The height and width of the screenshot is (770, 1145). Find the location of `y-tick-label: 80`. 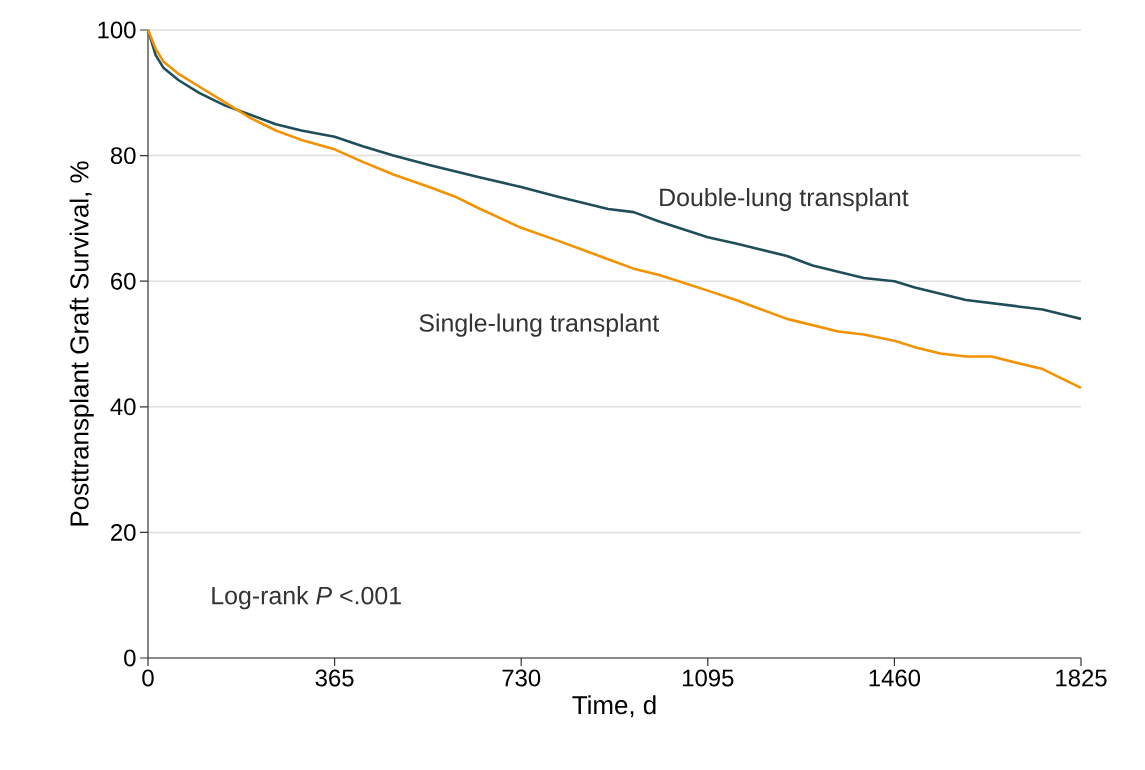

y-tick-label: 80 is located at coordinates (123, 156).